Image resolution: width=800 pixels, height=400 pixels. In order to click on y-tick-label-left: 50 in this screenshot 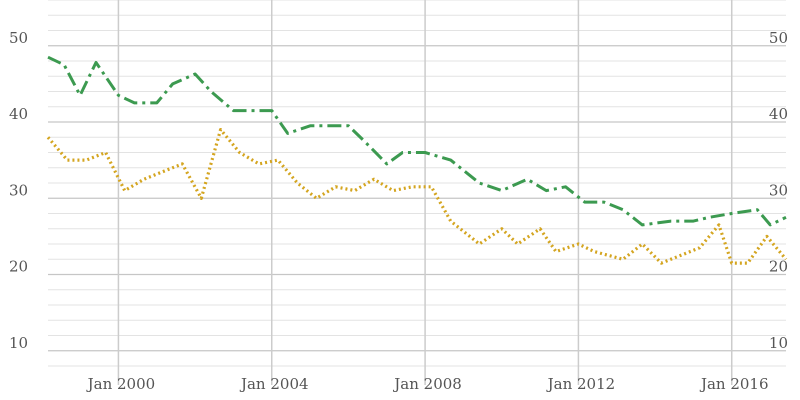, I will do `click(18, 38)`.